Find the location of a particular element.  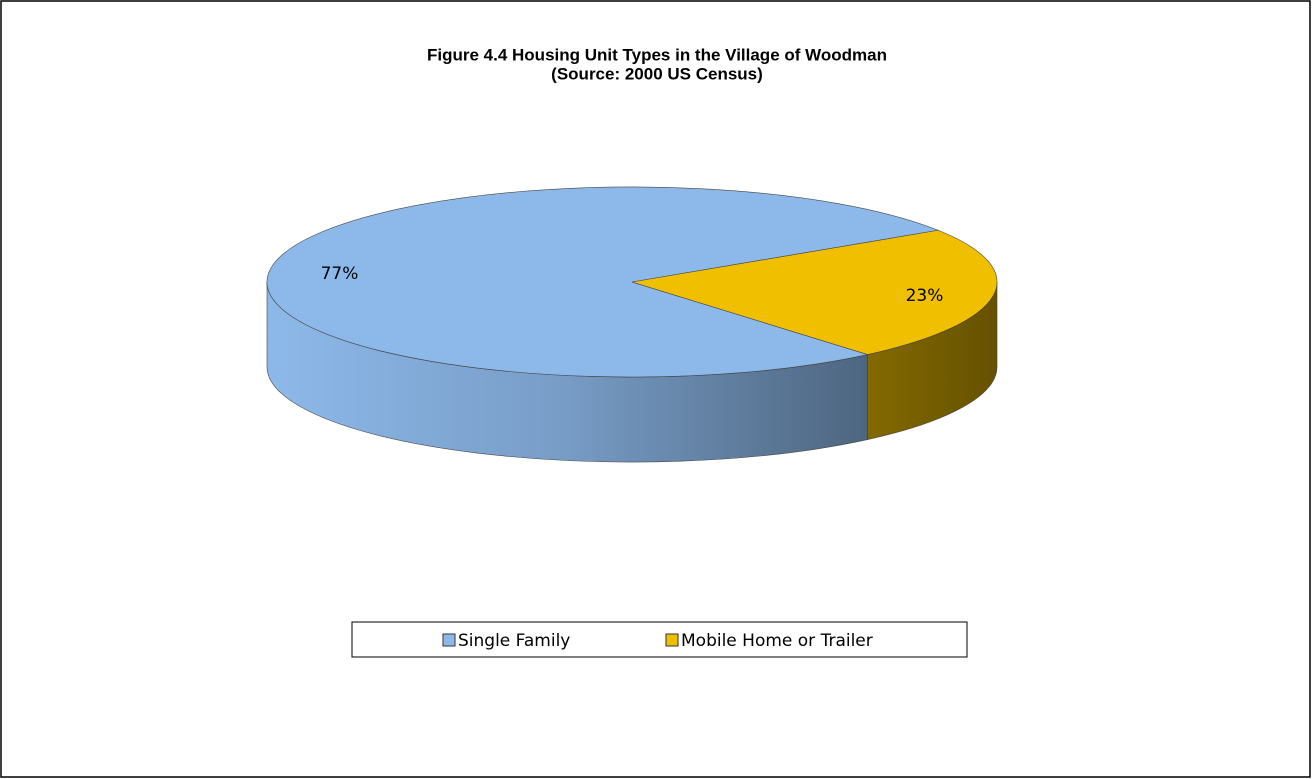

legend-label: Mobile Home or Trailer is located at coordinates (777, 641).